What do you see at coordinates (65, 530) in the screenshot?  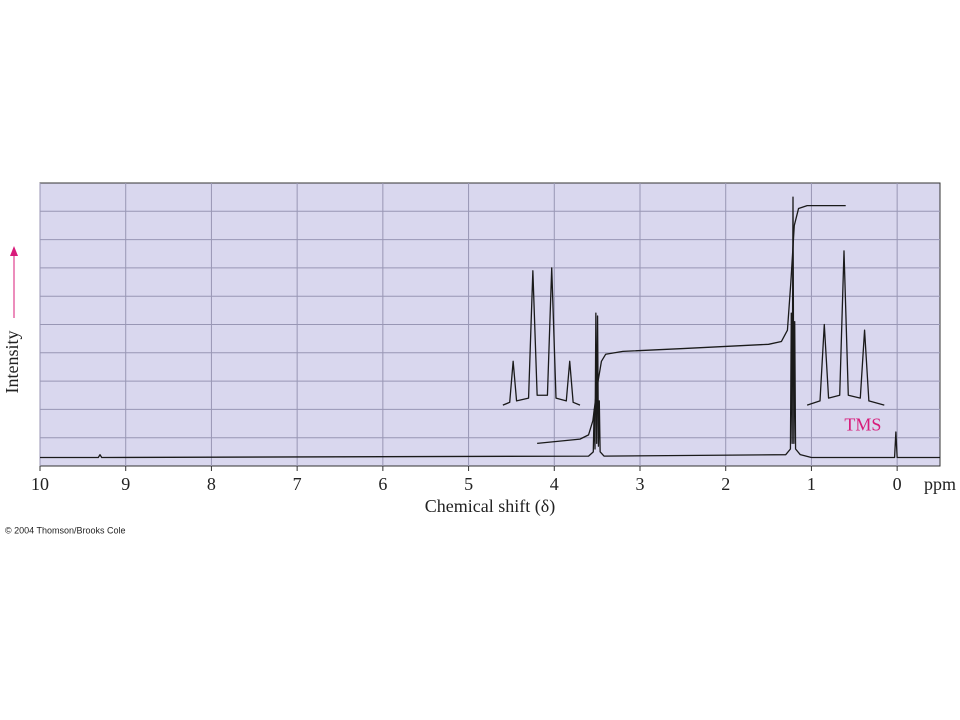 I see `credit: © 2004 Thomson/Brooks Cole` at bounding box center [65, 530].